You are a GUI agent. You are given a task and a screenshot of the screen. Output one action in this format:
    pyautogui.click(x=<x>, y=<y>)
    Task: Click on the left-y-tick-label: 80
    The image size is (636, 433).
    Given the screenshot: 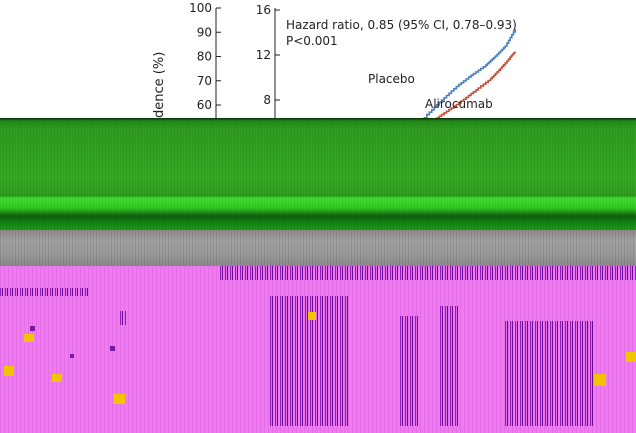 What is the action you would take?
    pyautogui.click(x=204, y=57)
    